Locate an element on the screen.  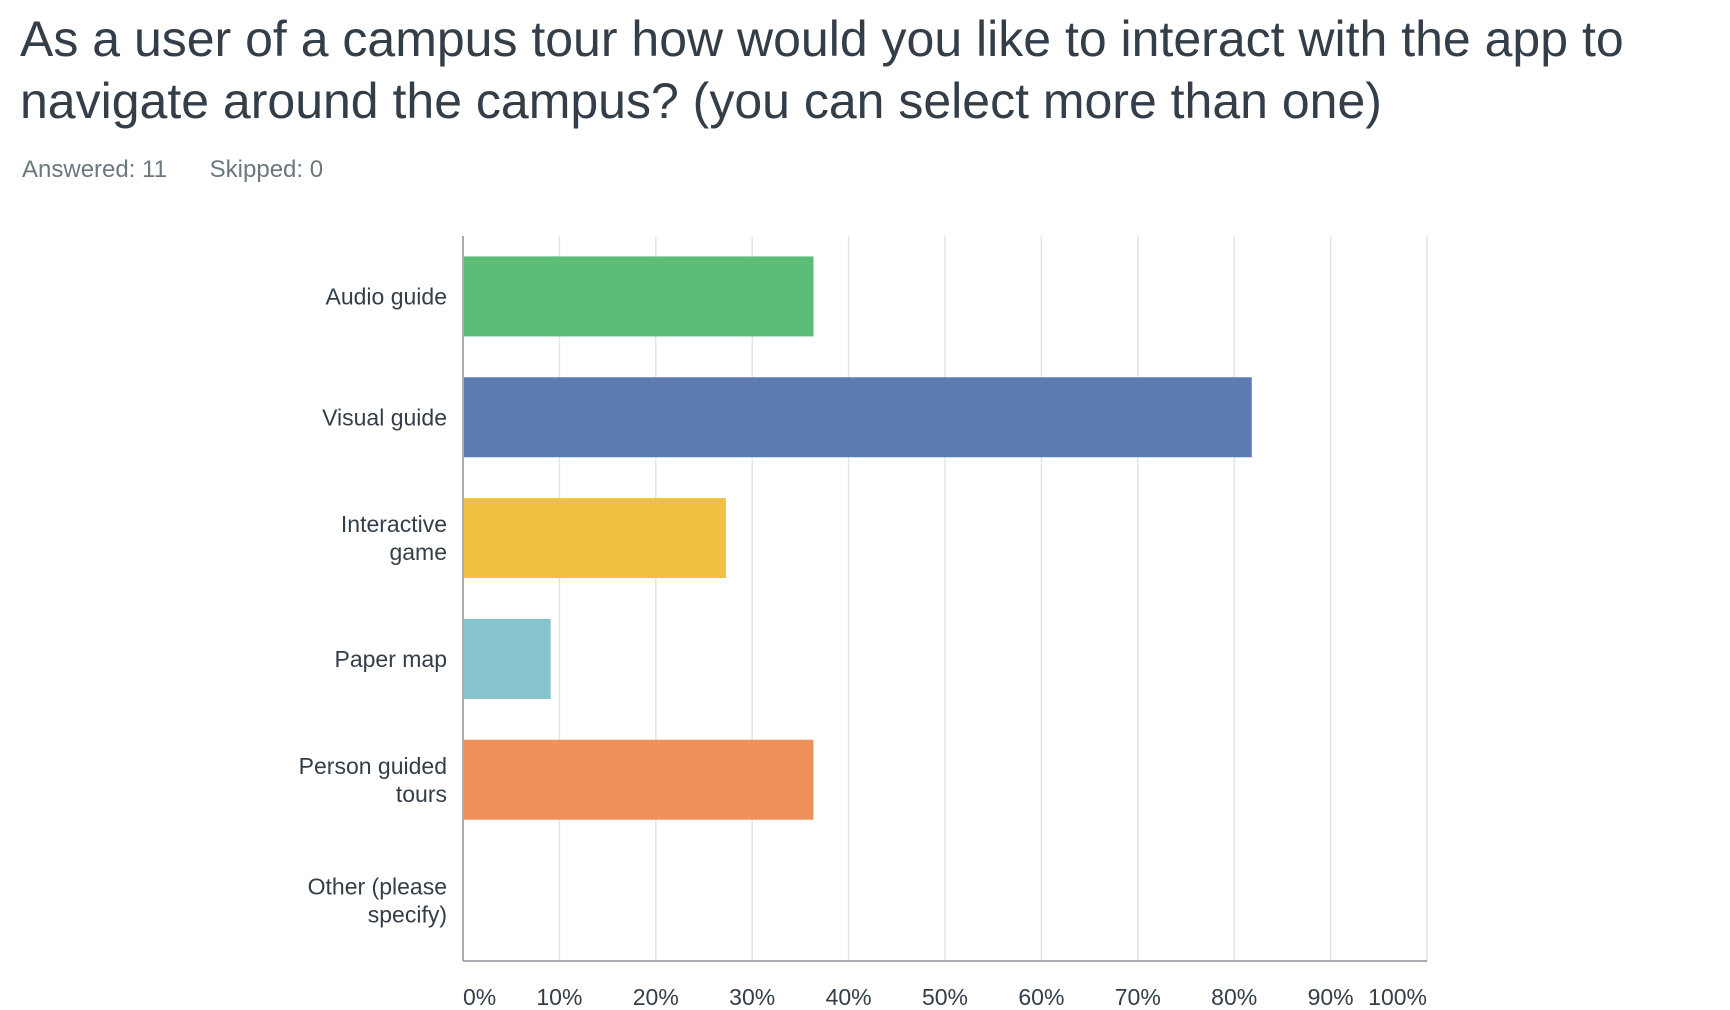
x-tick-label: 90% is located at coordinates (1331, 997).